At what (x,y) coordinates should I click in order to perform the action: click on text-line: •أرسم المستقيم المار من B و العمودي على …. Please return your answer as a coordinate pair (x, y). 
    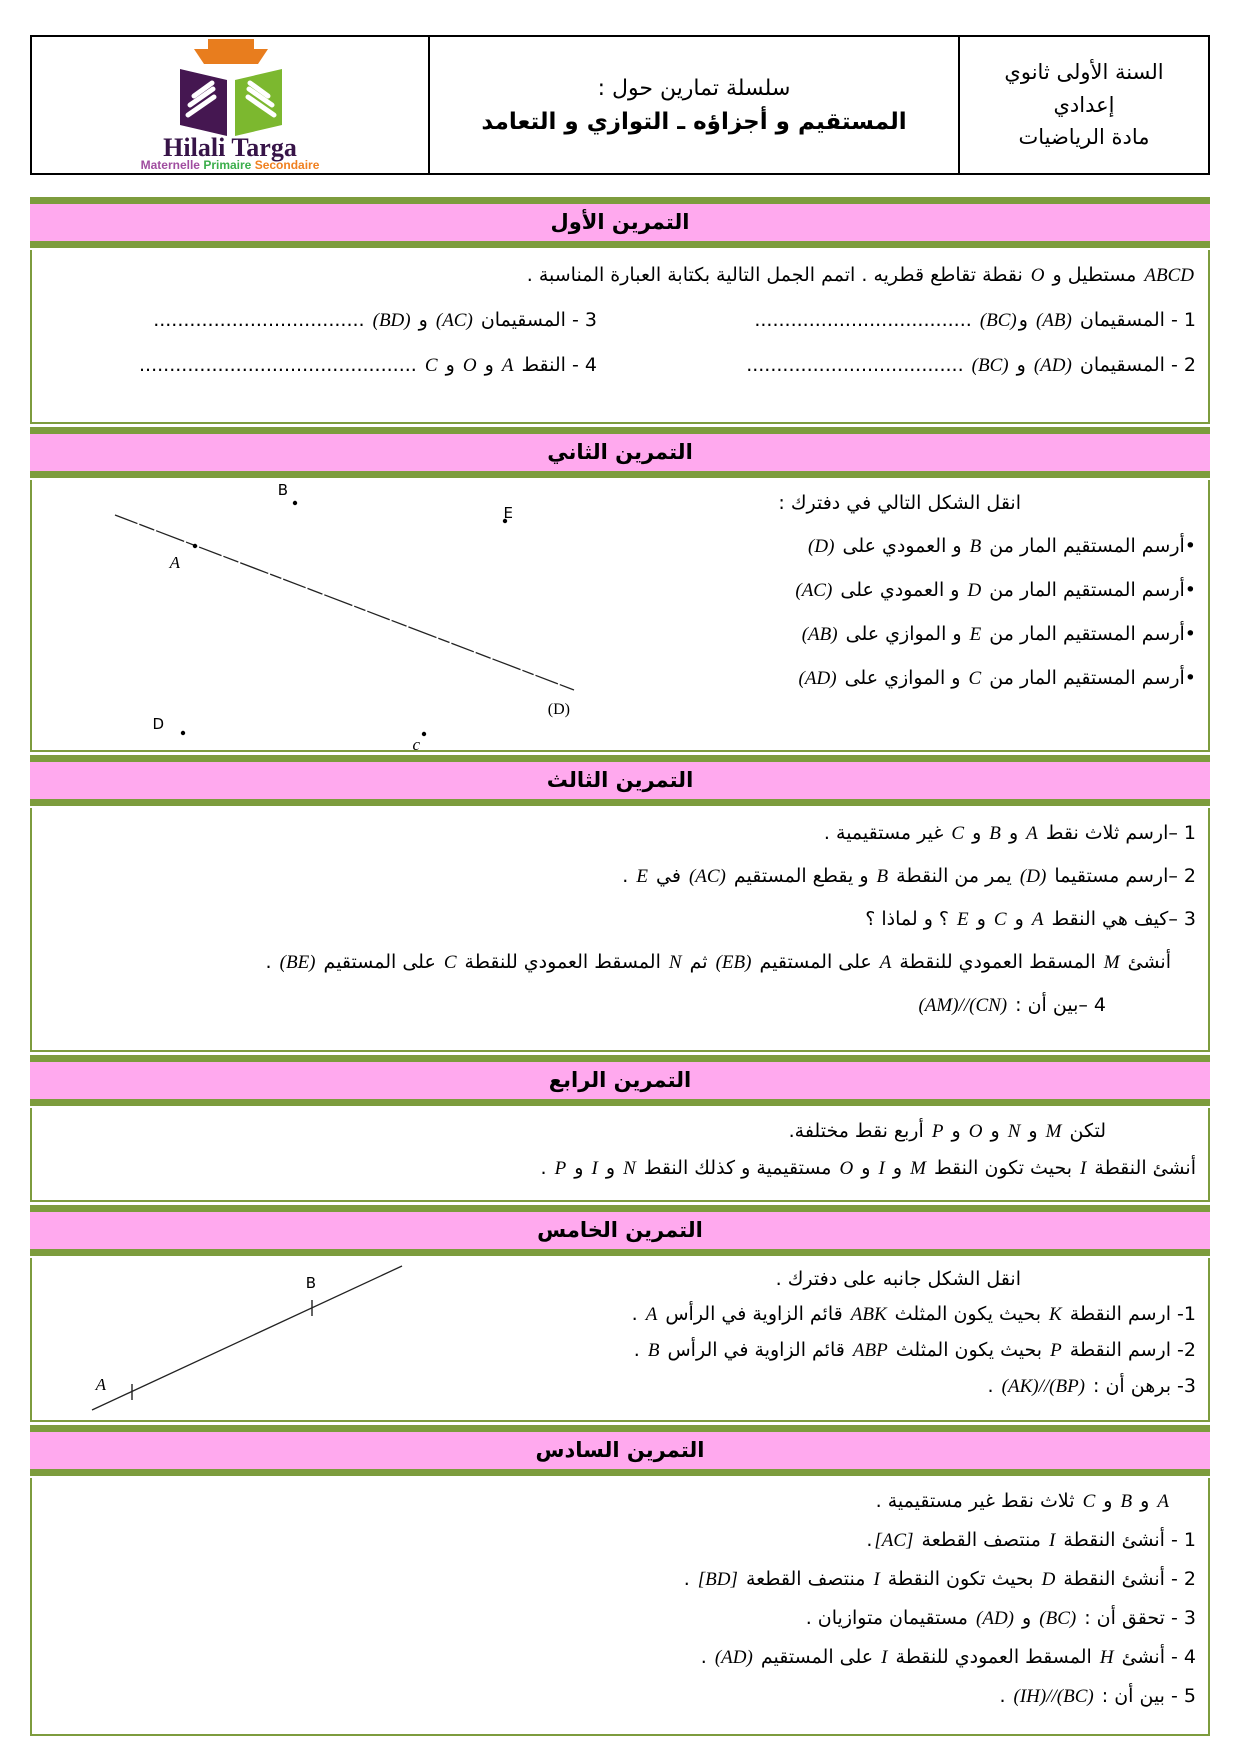
    Looking at the image, I should click on (620, 546).